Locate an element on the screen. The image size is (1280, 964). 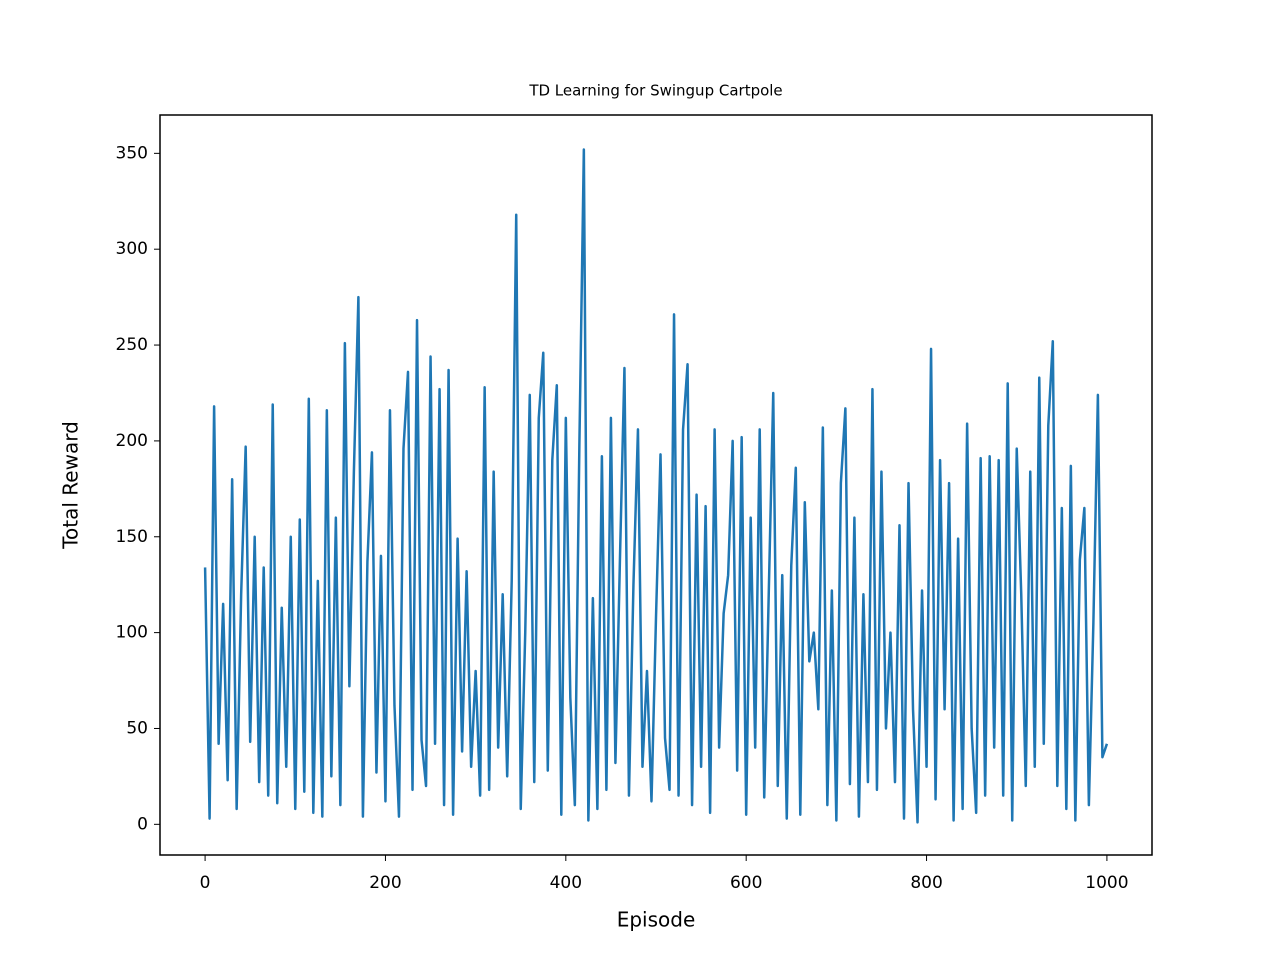
y-tick-label: 100 is located at coordinates (132, 633).